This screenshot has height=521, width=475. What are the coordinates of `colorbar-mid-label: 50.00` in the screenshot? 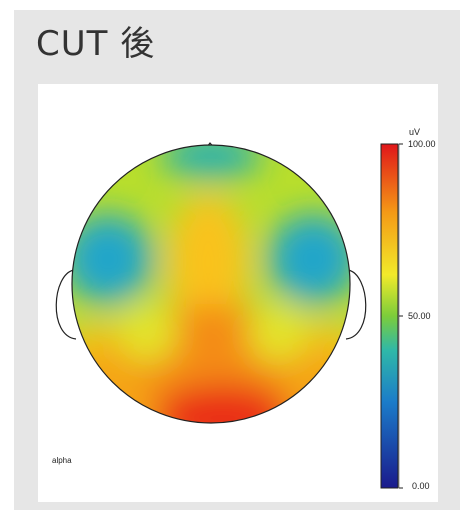 It's located at (419, 316).